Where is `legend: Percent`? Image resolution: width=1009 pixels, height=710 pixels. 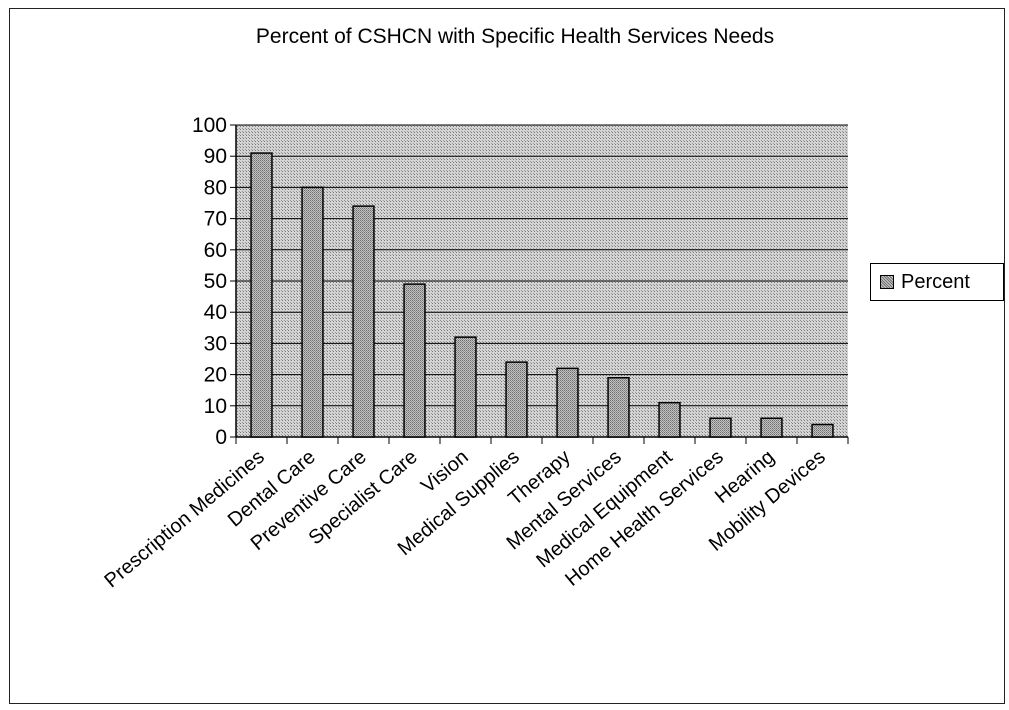 legend: Percent is located at coordinates (937, 282).